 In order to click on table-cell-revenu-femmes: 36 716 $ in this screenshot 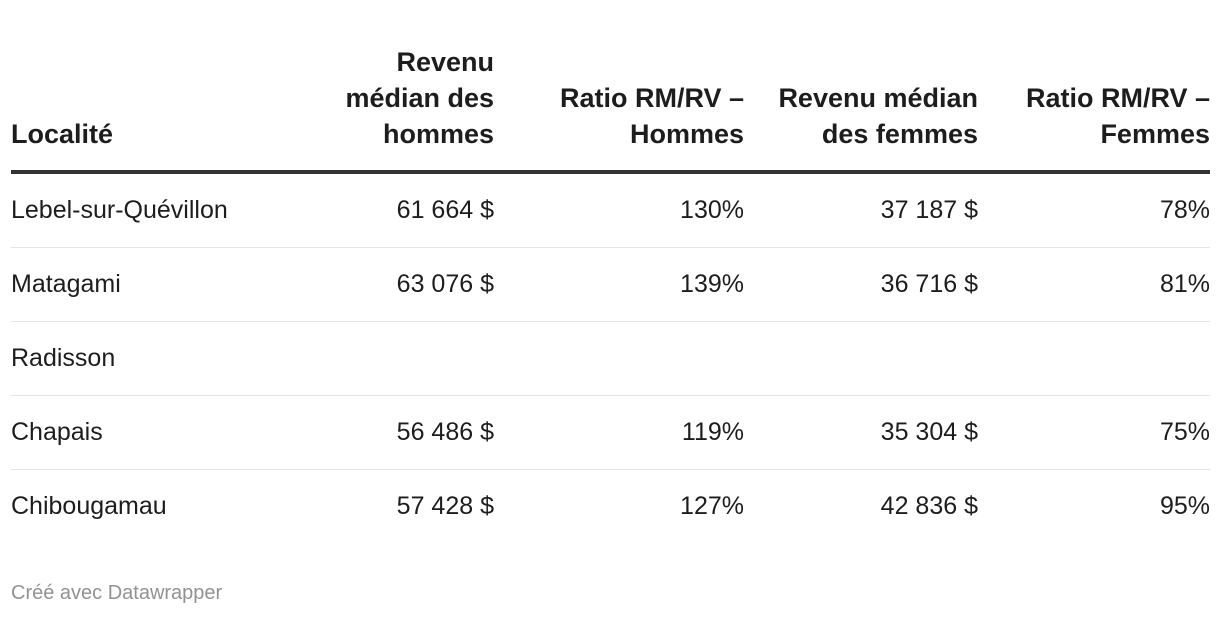, I will do `click(861, 284)`.